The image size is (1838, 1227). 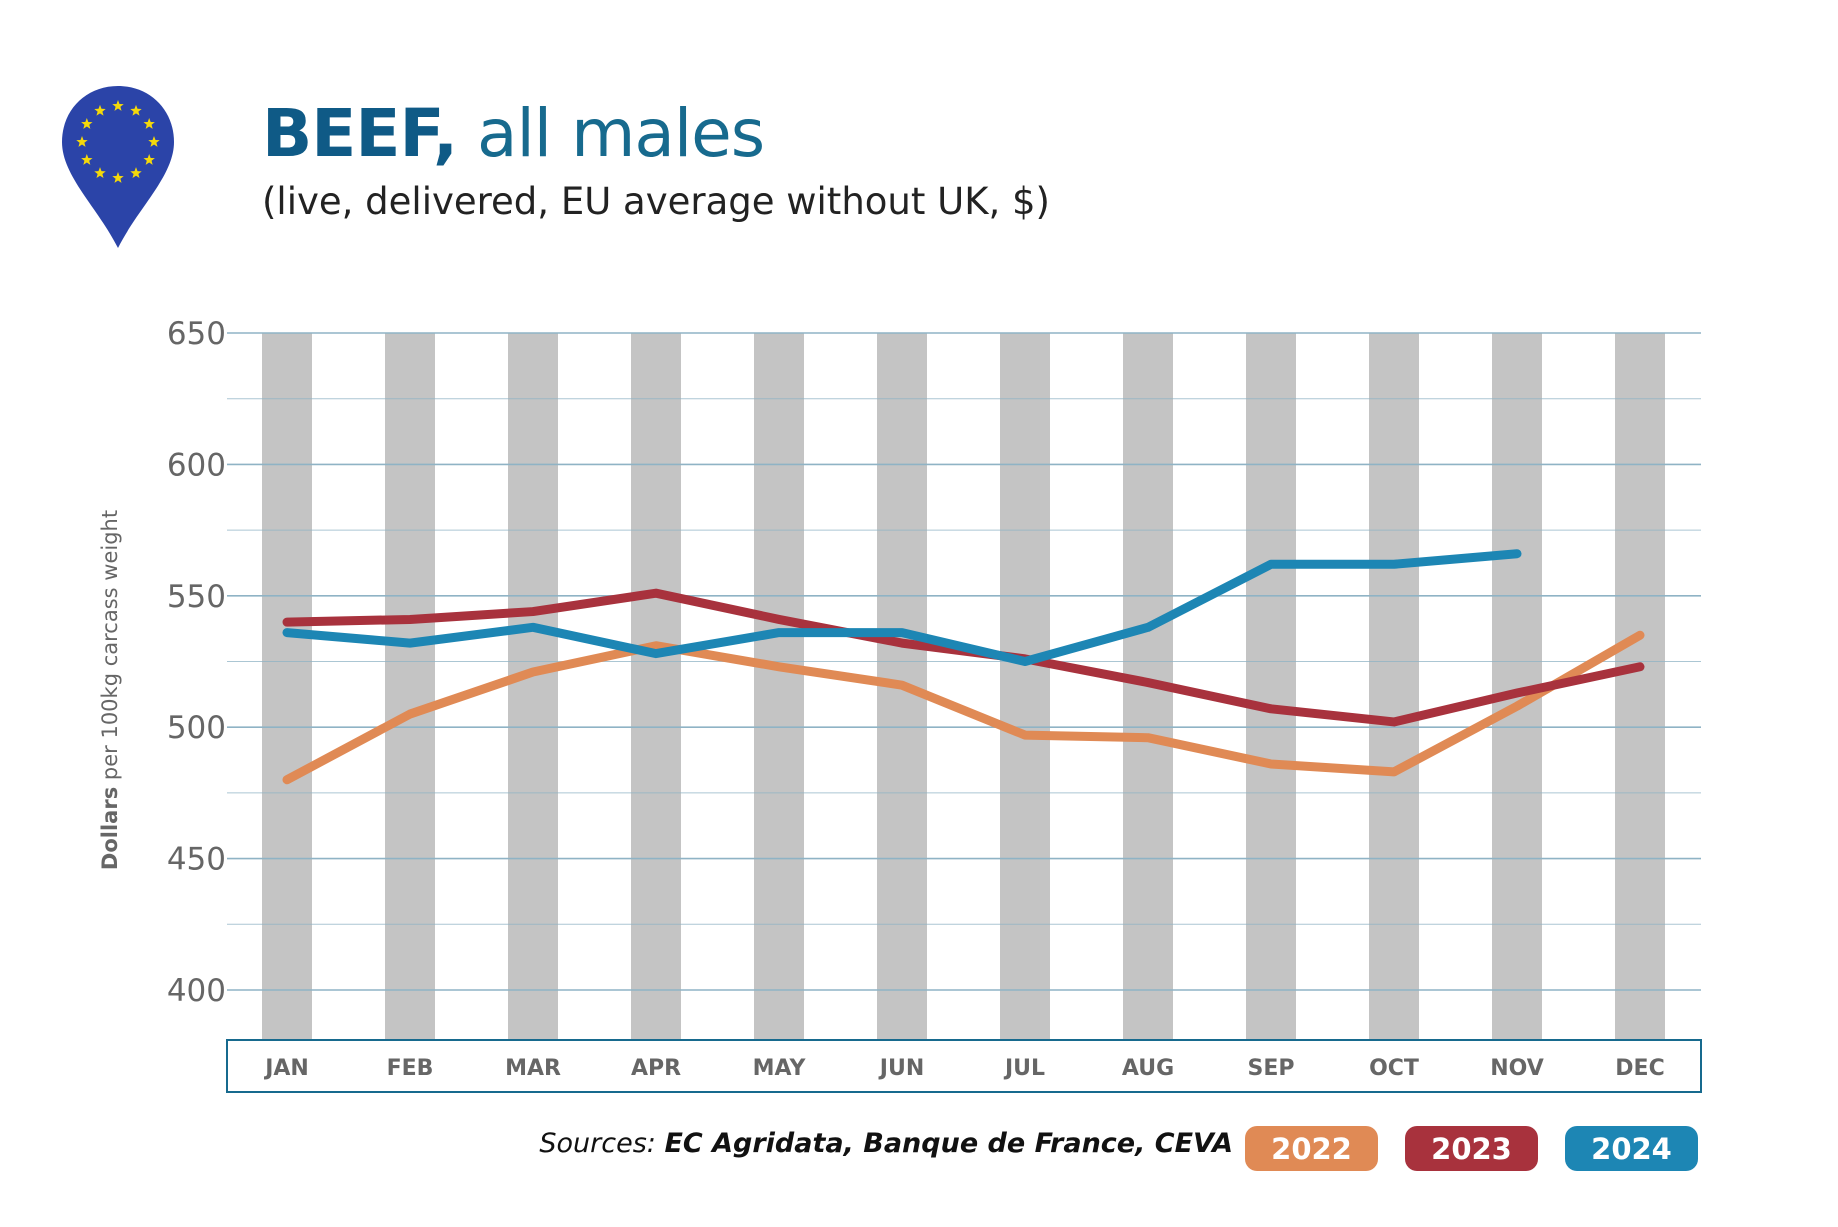 What do you see at coordinates (196, 662) in the screenshot?
I see `y-axis-ticks: 400 450 500 550 600 650` at bounding box center [196, 662].